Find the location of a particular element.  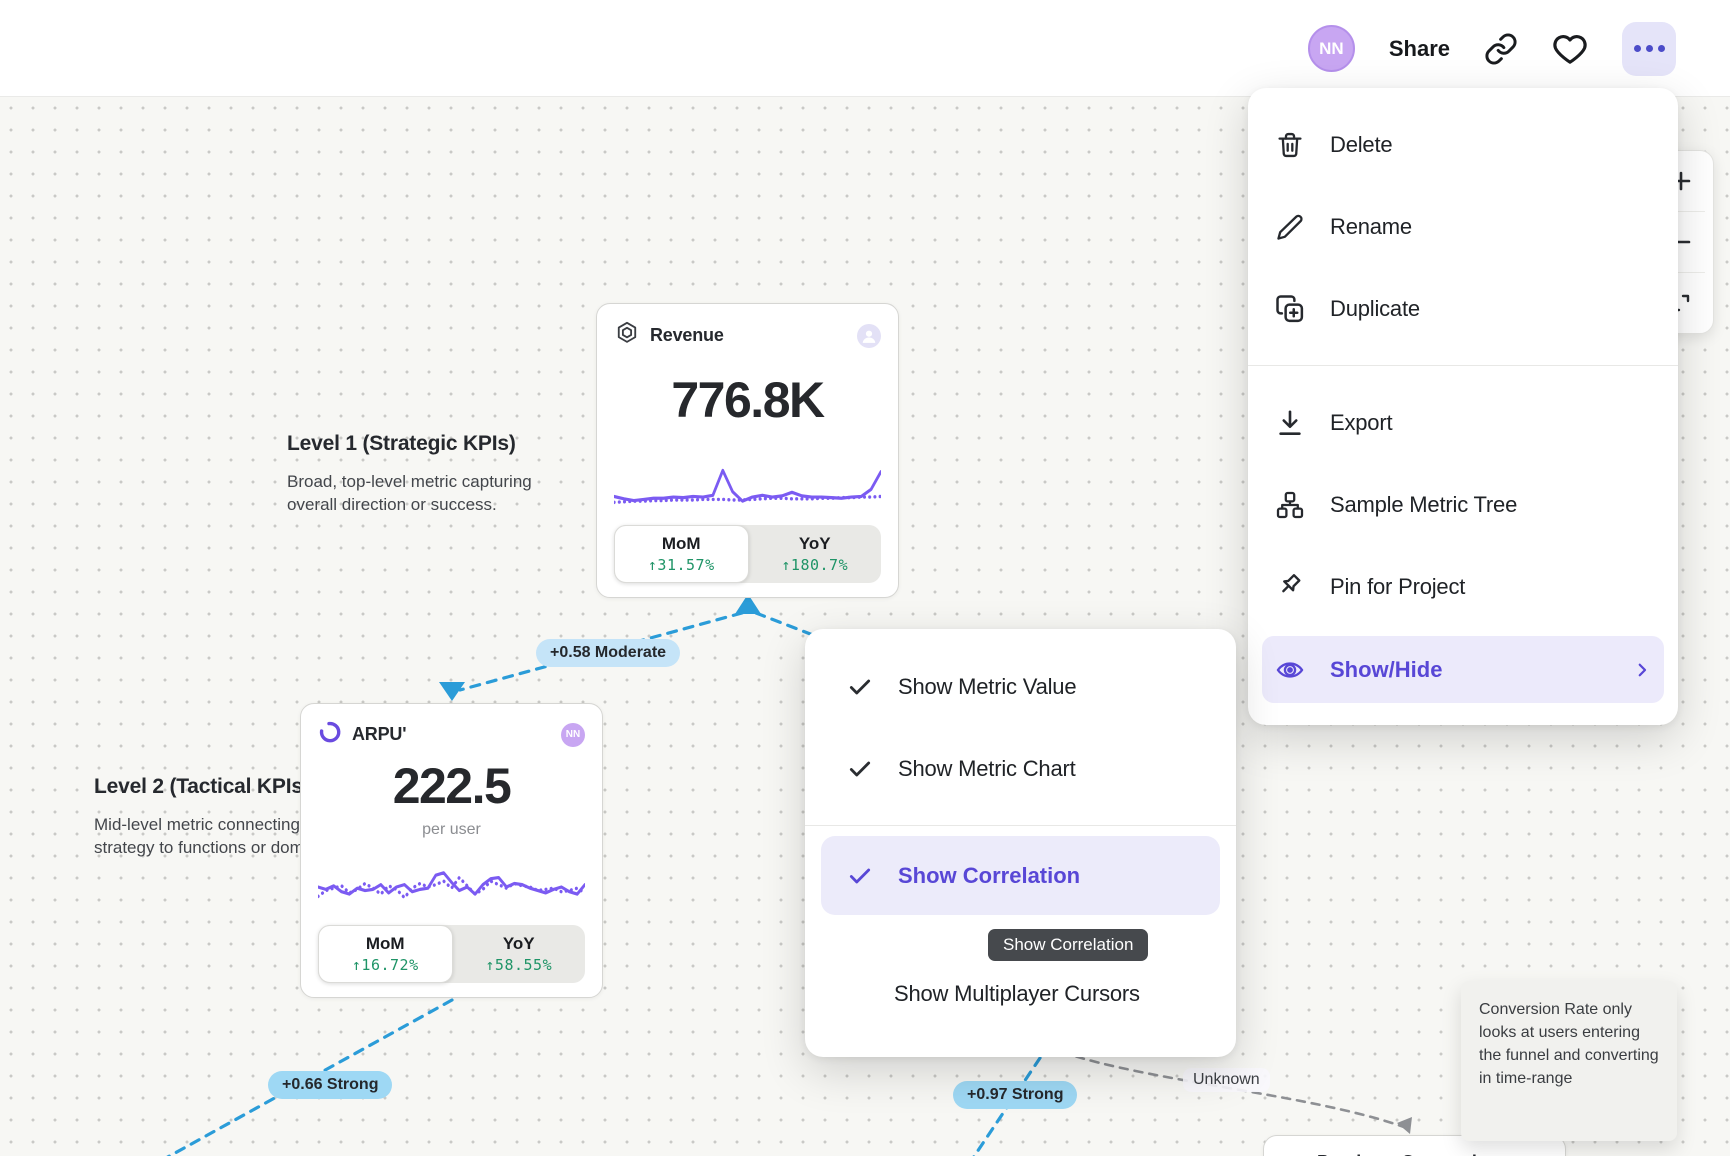

mom-toggle: MoM ↑31.57% is located at coordinates (681, 554).